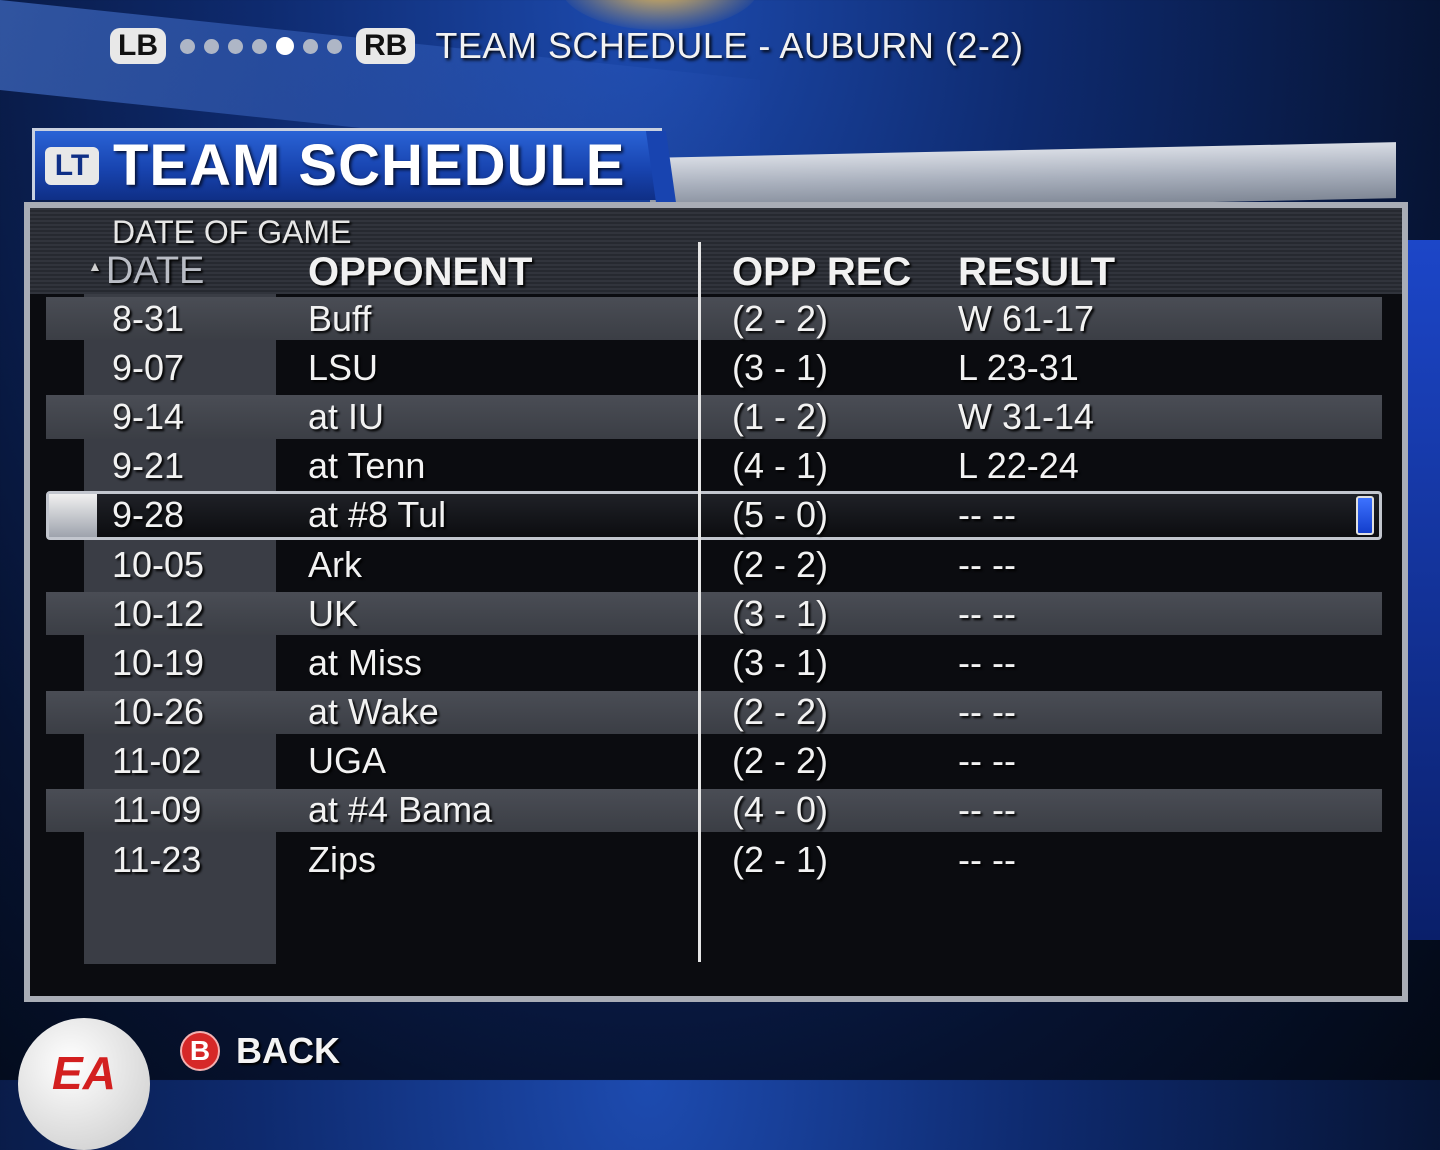 The height and width of the screenshot is (1150, 1440). Describe the element at coordinates (157, 859) in the screenshot. I see `game-date: 11-23` at that location.